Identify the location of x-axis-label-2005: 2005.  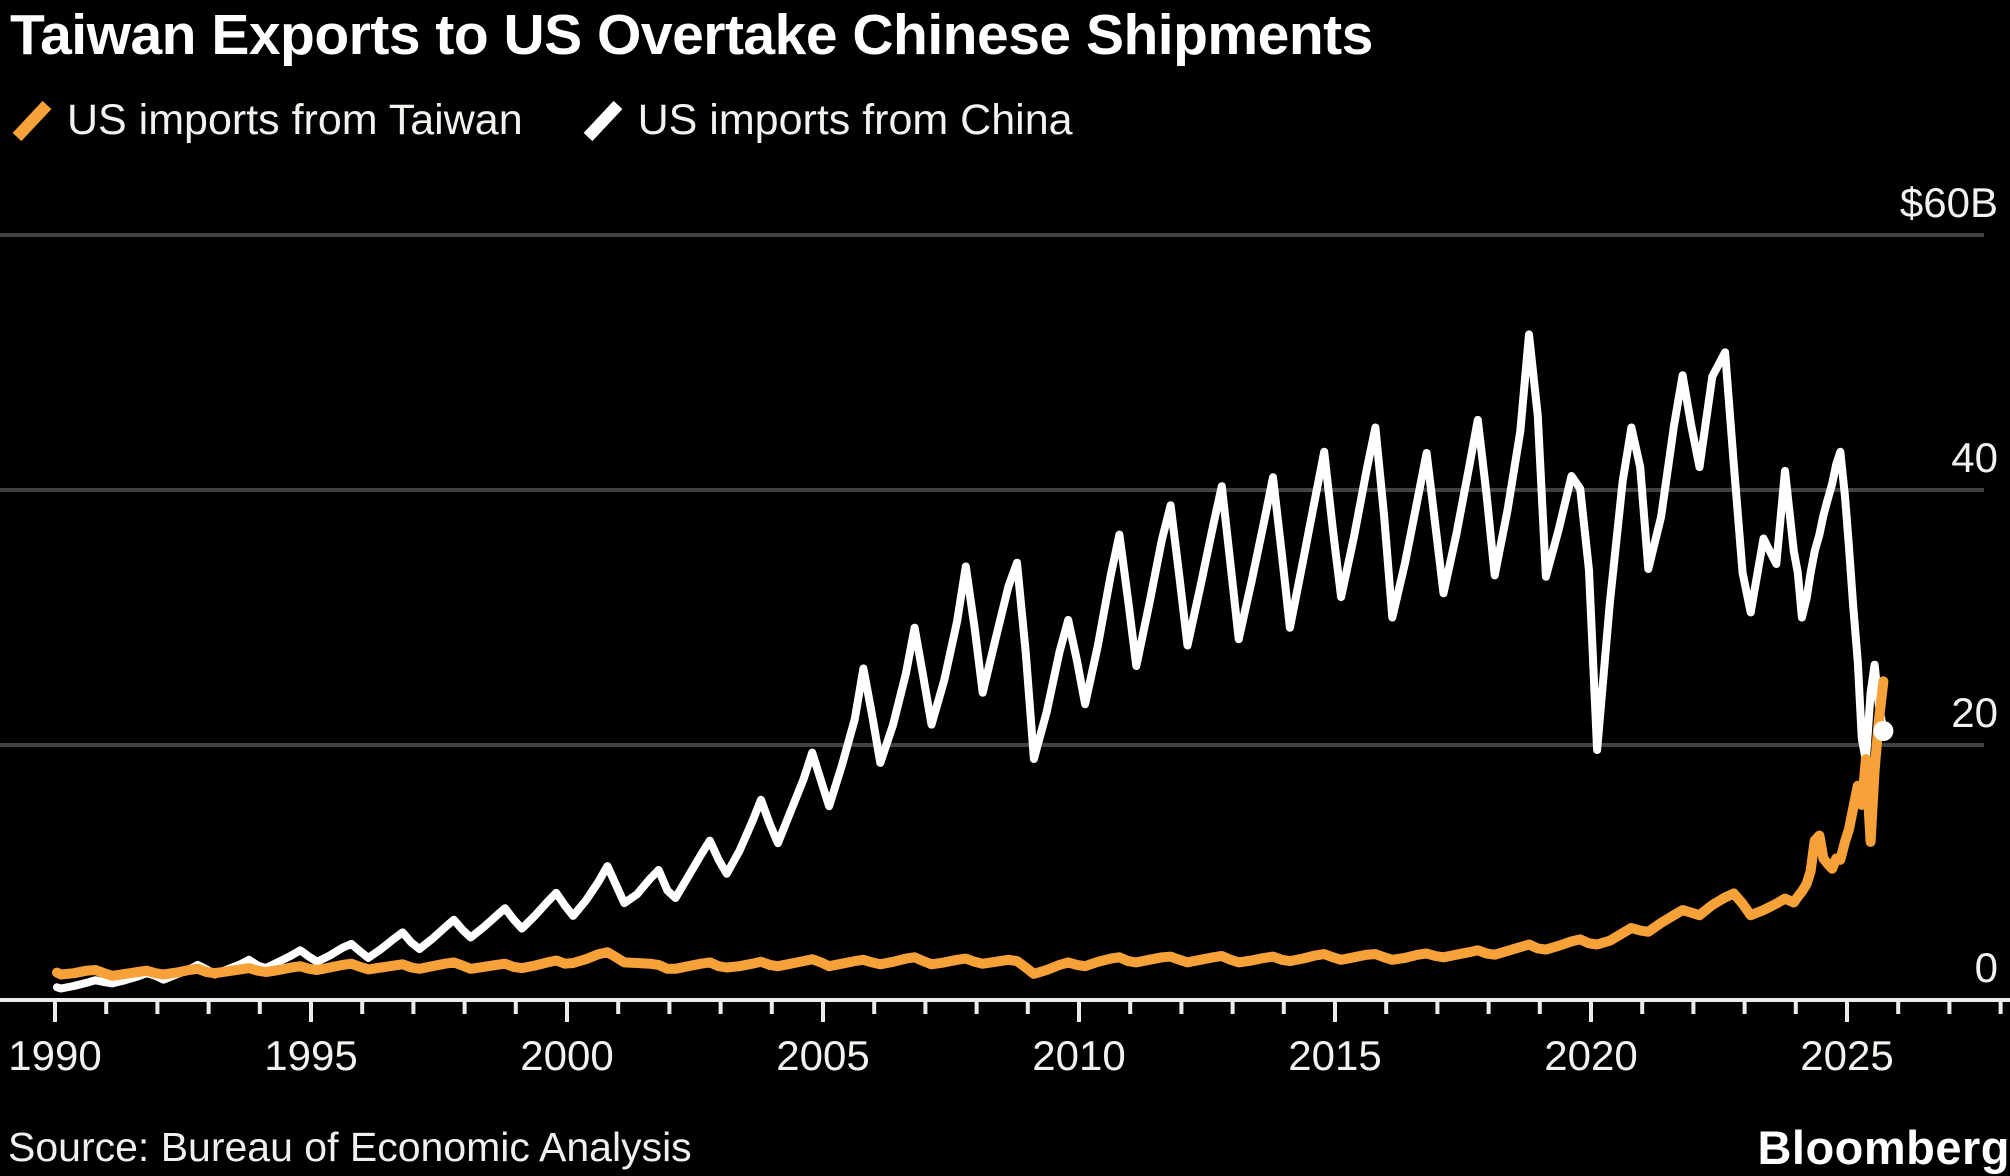
(822, 1055).